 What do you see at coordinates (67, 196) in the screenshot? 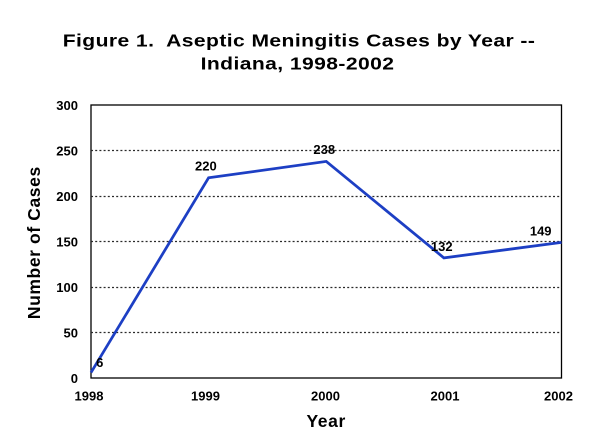
I see `svg-text: 200` at bounding box center [67, 196].